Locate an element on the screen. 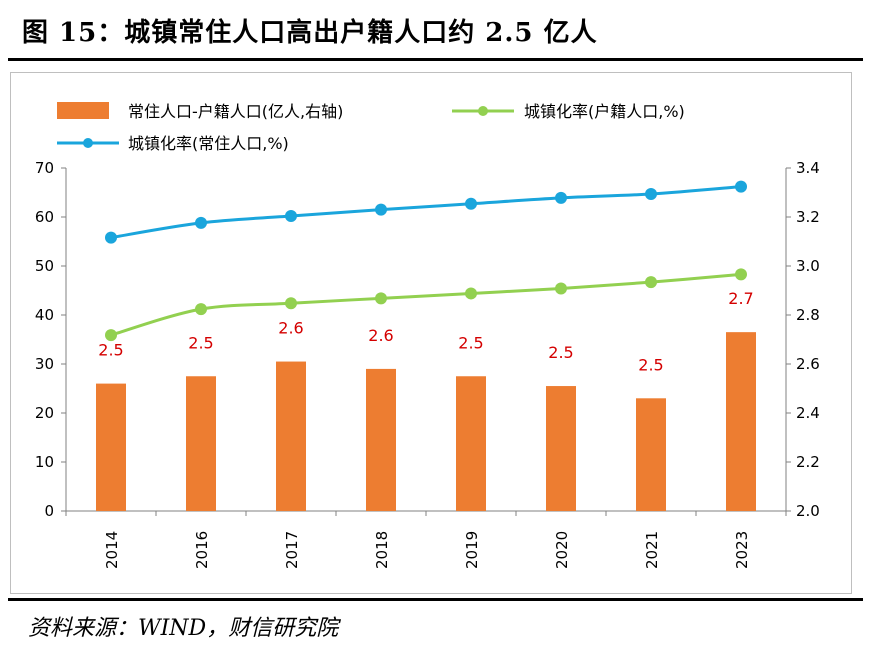  x-tick-label: 2020 is located at coordinates (562, 550).